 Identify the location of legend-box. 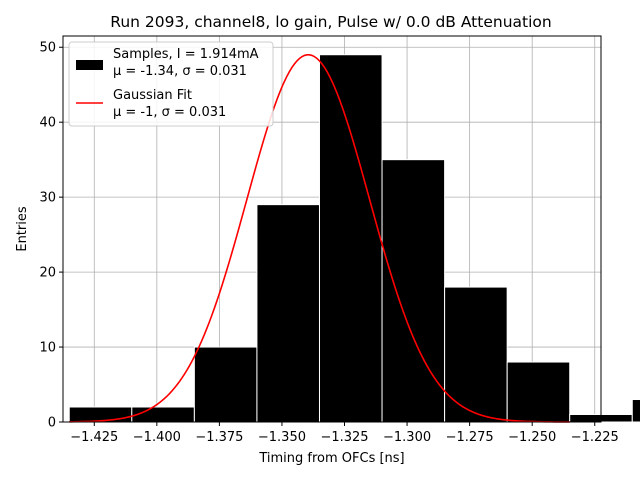
(171, 84).